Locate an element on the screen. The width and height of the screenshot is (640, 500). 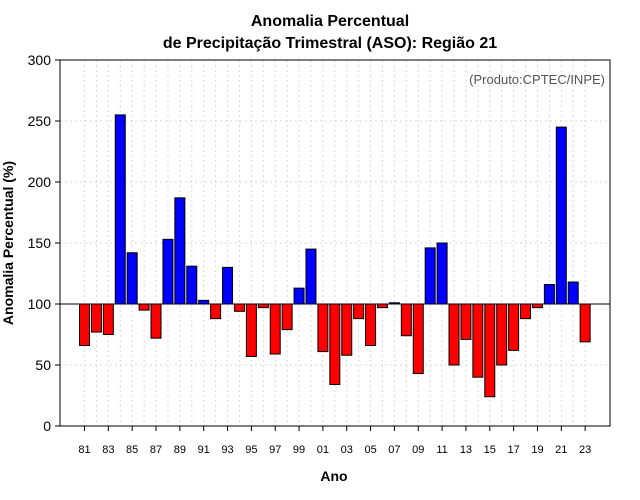
x-tick-label: 93 is located at coordinates (227, 450).